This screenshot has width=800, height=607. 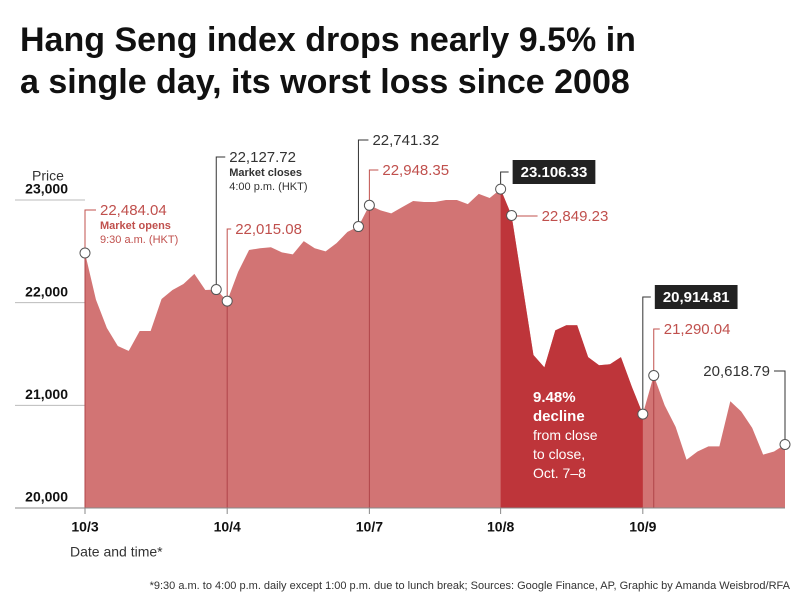 I want to click on x-tick-label: 10/9, so click(x=642, y=527).